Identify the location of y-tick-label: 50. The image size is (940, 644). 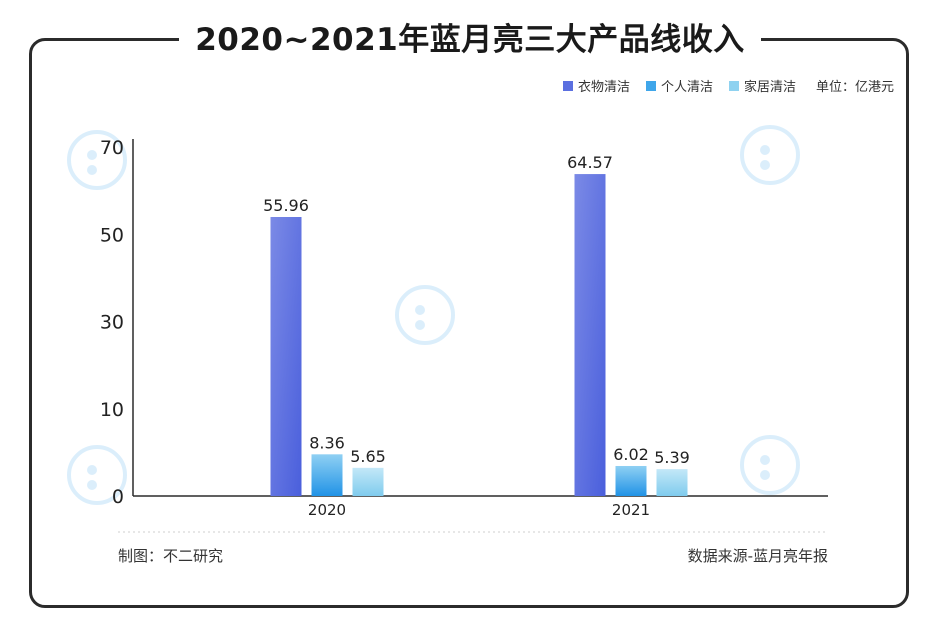
(112, 235).